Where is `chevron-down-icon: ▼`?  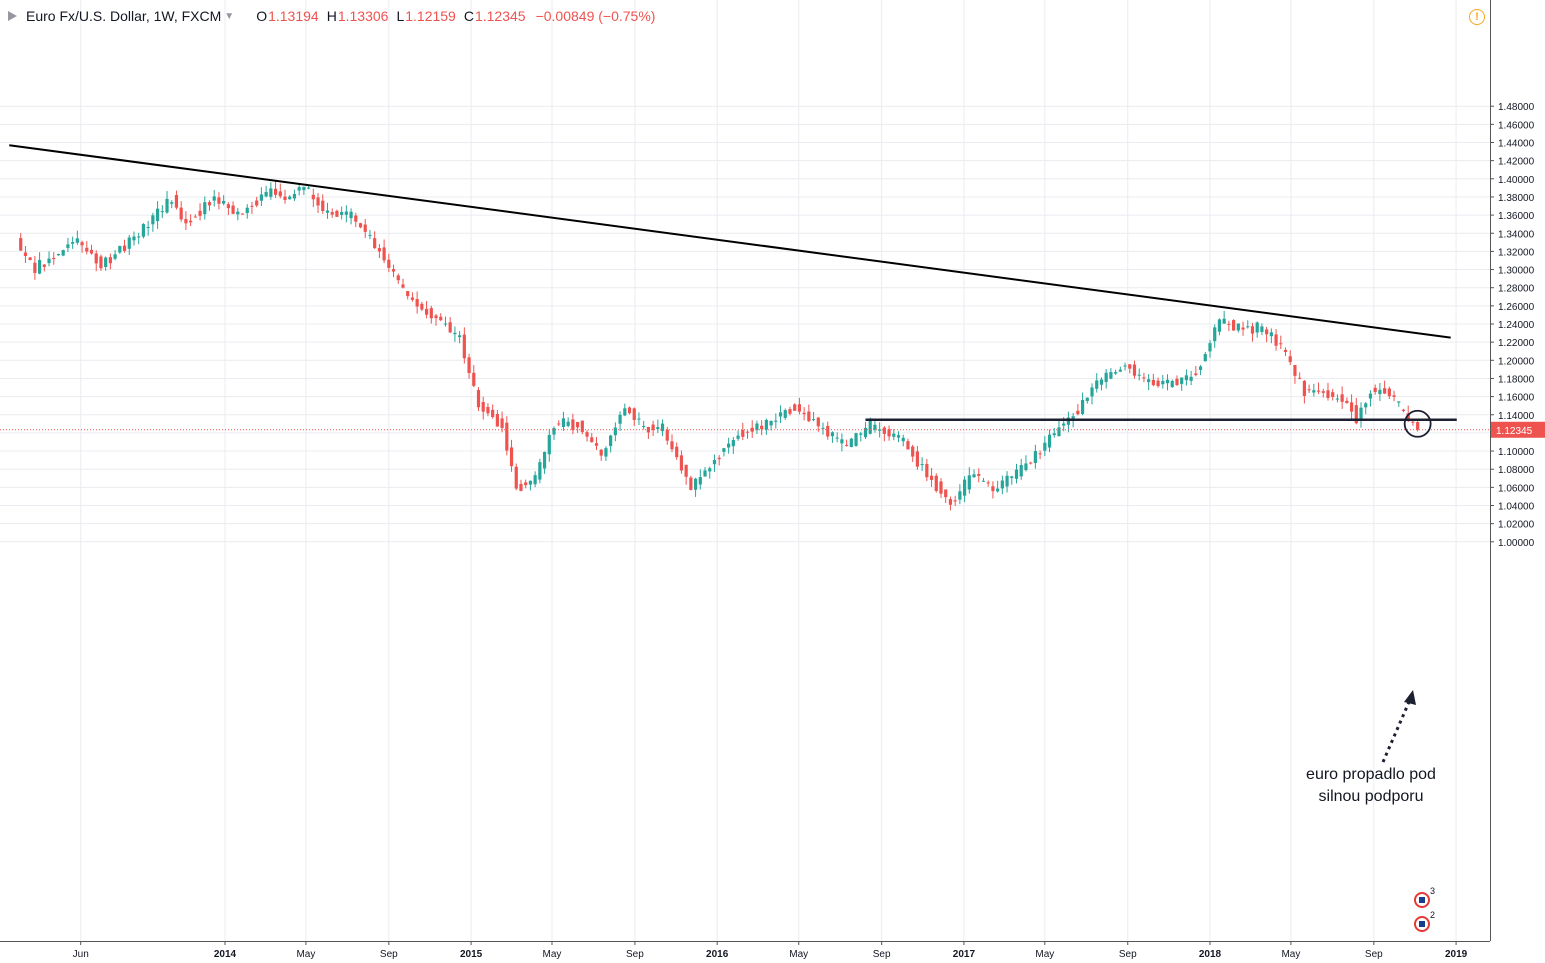
chevron-down-icon: ▼ is located at coordinates (229, 16).